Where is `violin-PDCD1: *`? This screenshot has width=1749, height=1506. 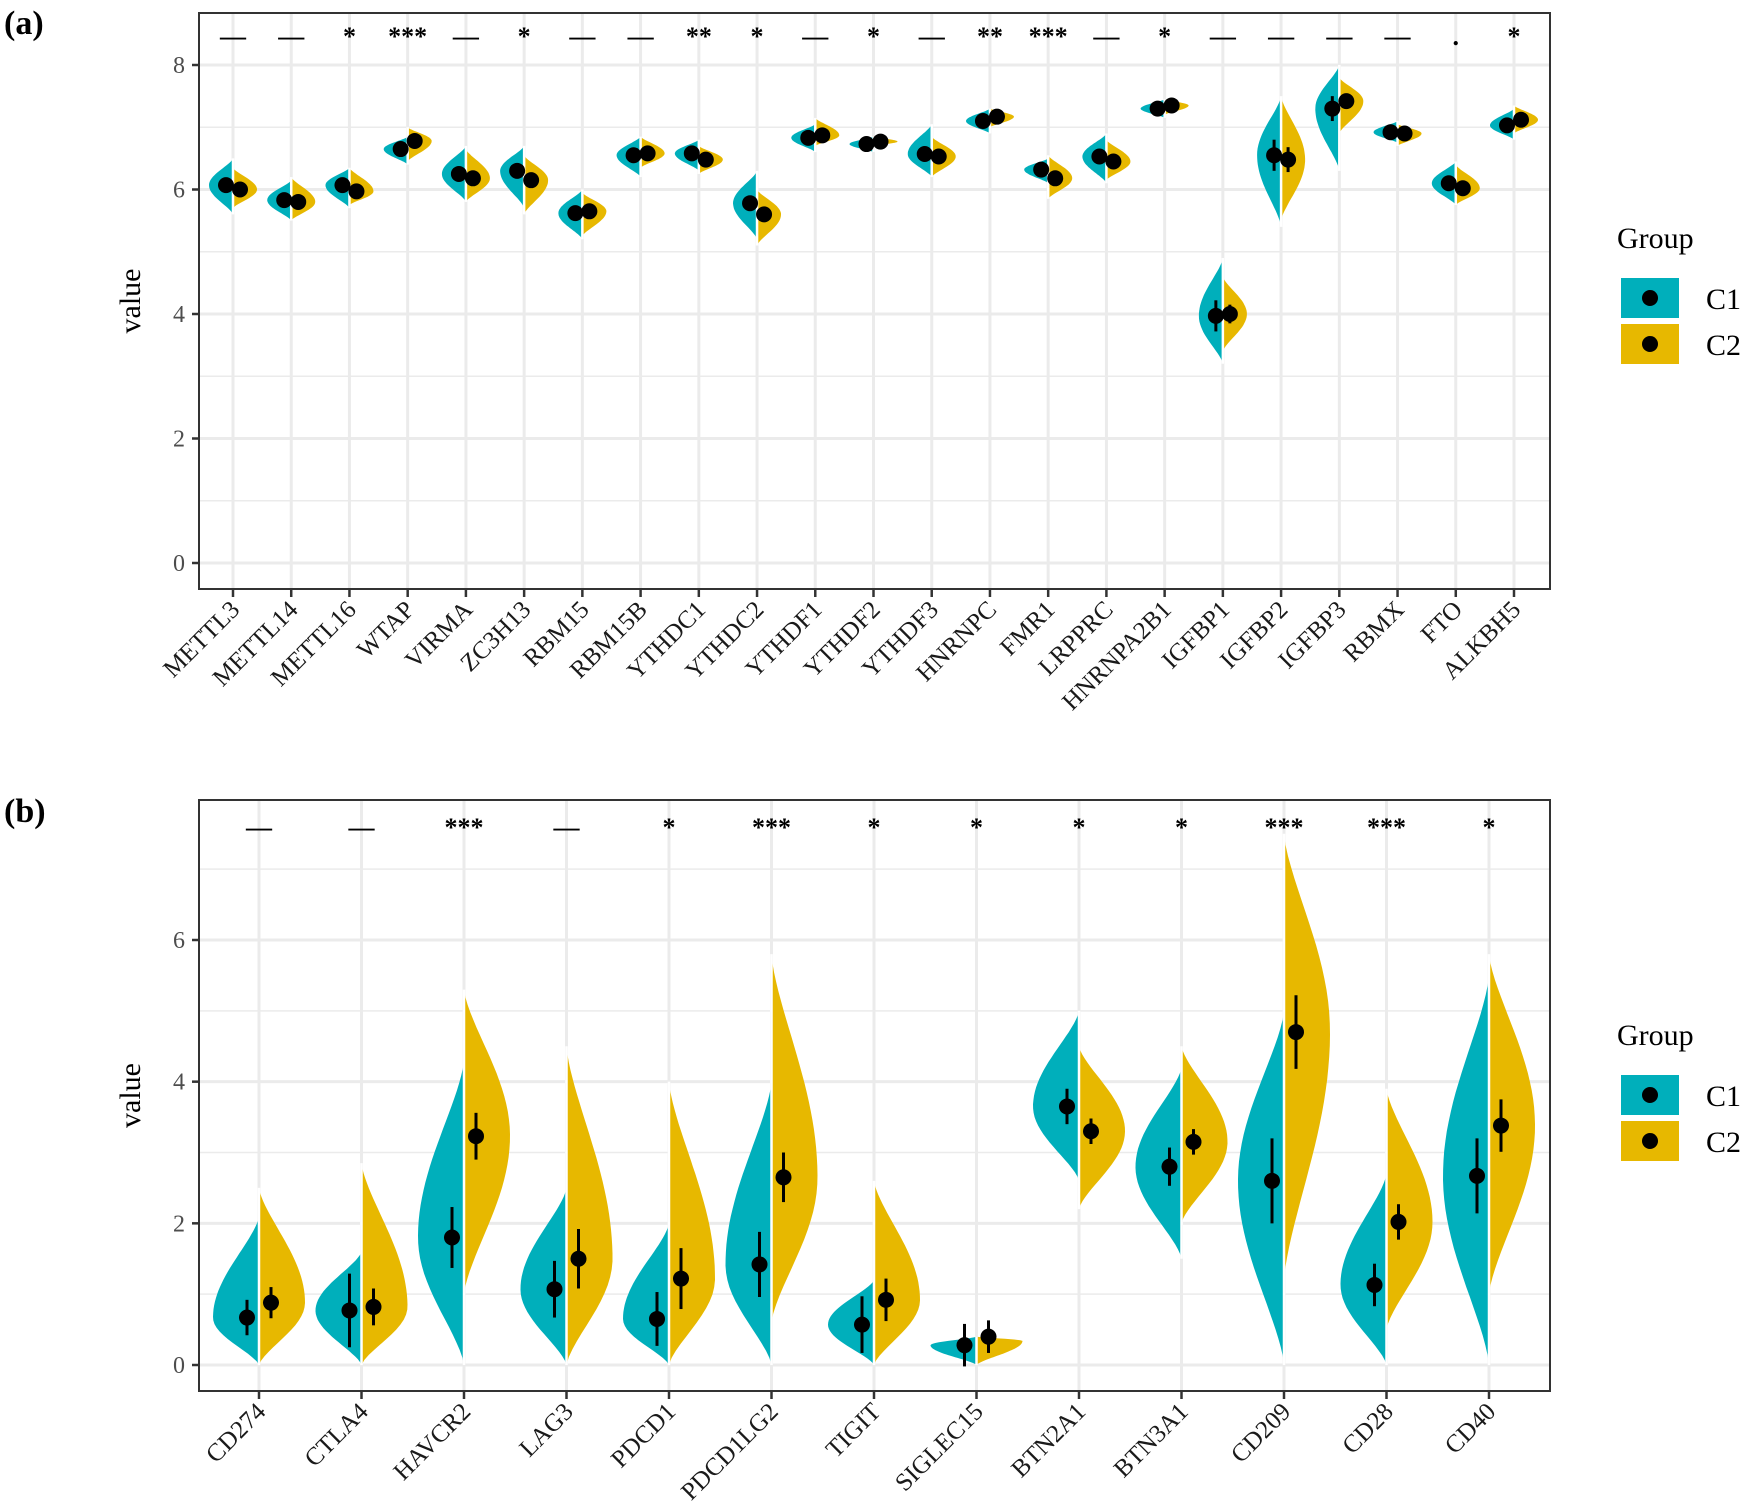 violin-PDCD1: * is located at coordinates (669, 1089).